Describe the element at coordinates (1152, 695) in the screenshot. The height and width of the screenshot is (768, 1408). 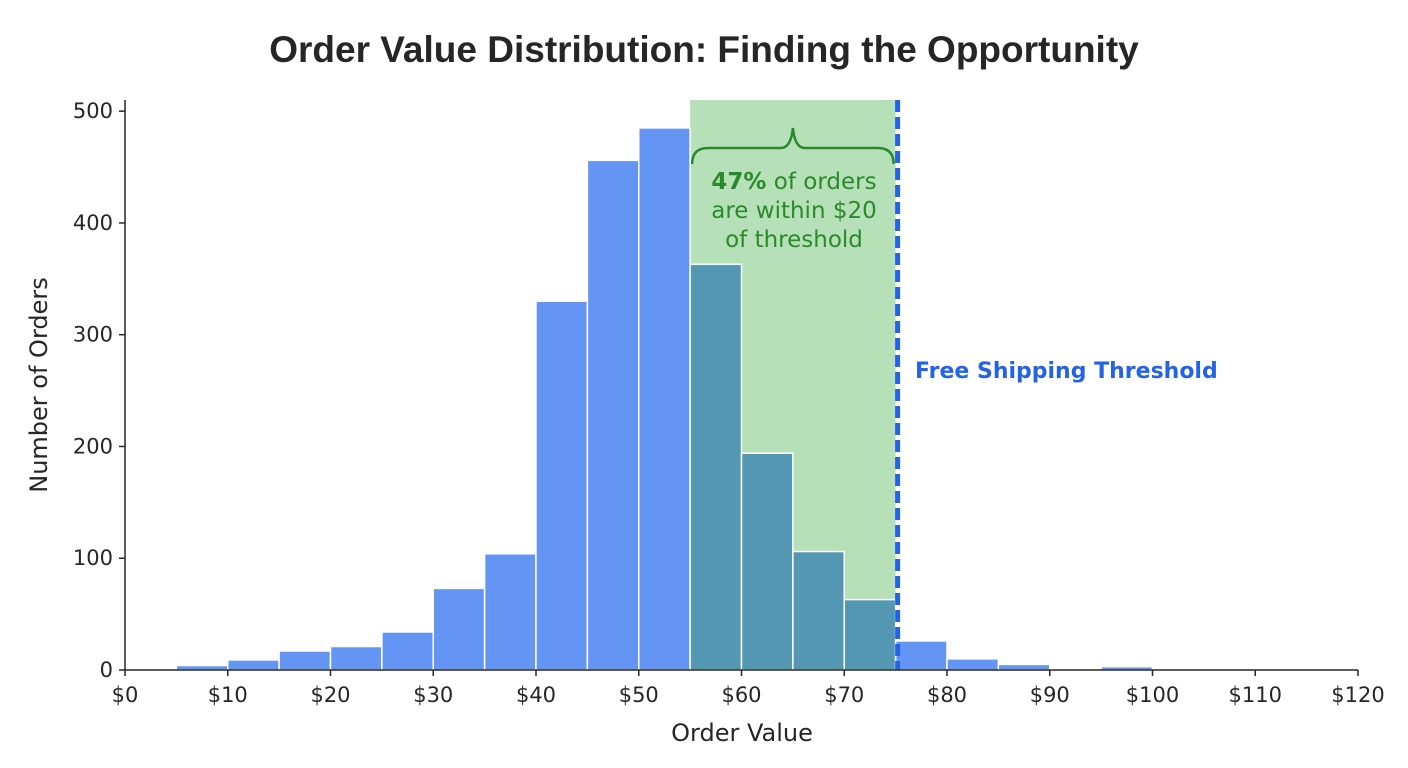
I see `x-tick-label-100: $100` at that location.